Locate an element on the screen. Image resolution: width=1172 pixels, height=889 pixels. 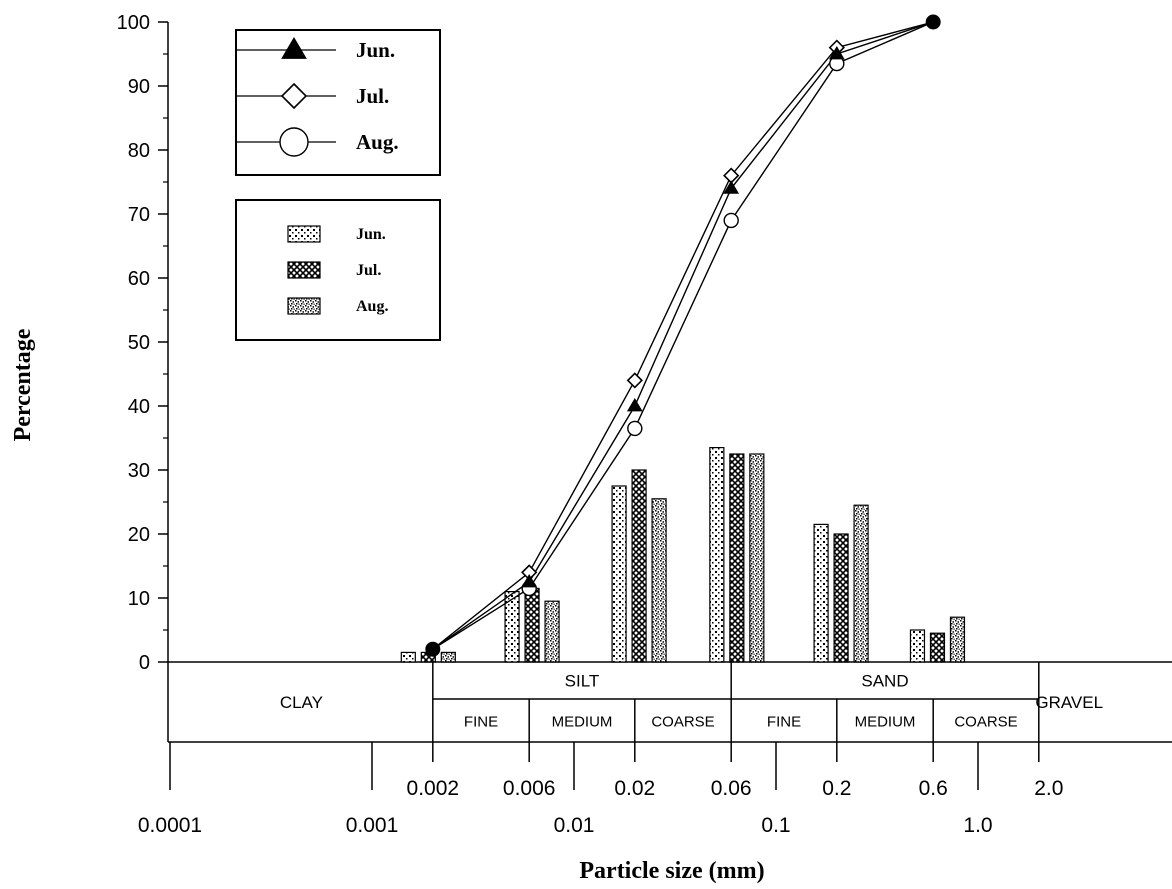
legend-line-label-0: Jun. is located at coordinates (375, 50).